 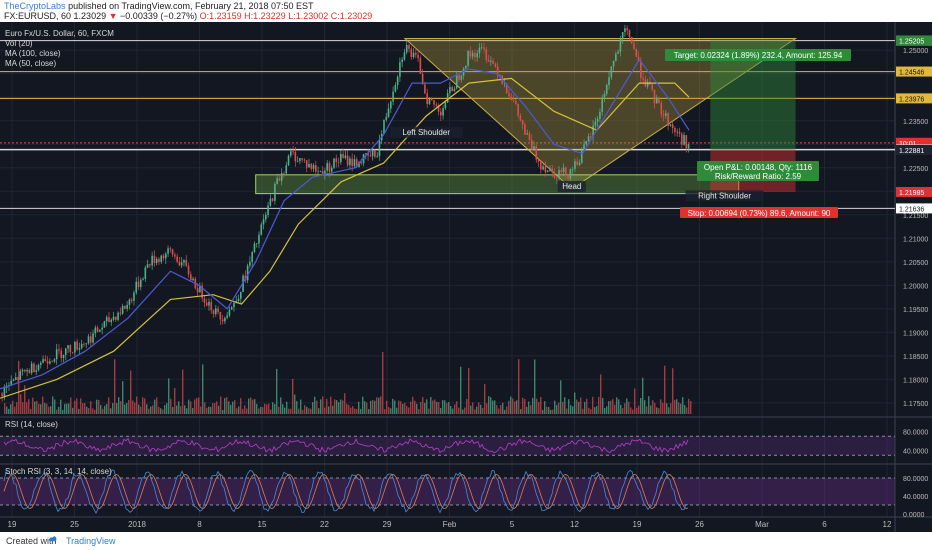 What do you see at coordinates (914, 149) in the screenshot?
I see `price-label-bg` at bounding box center [914, 149].